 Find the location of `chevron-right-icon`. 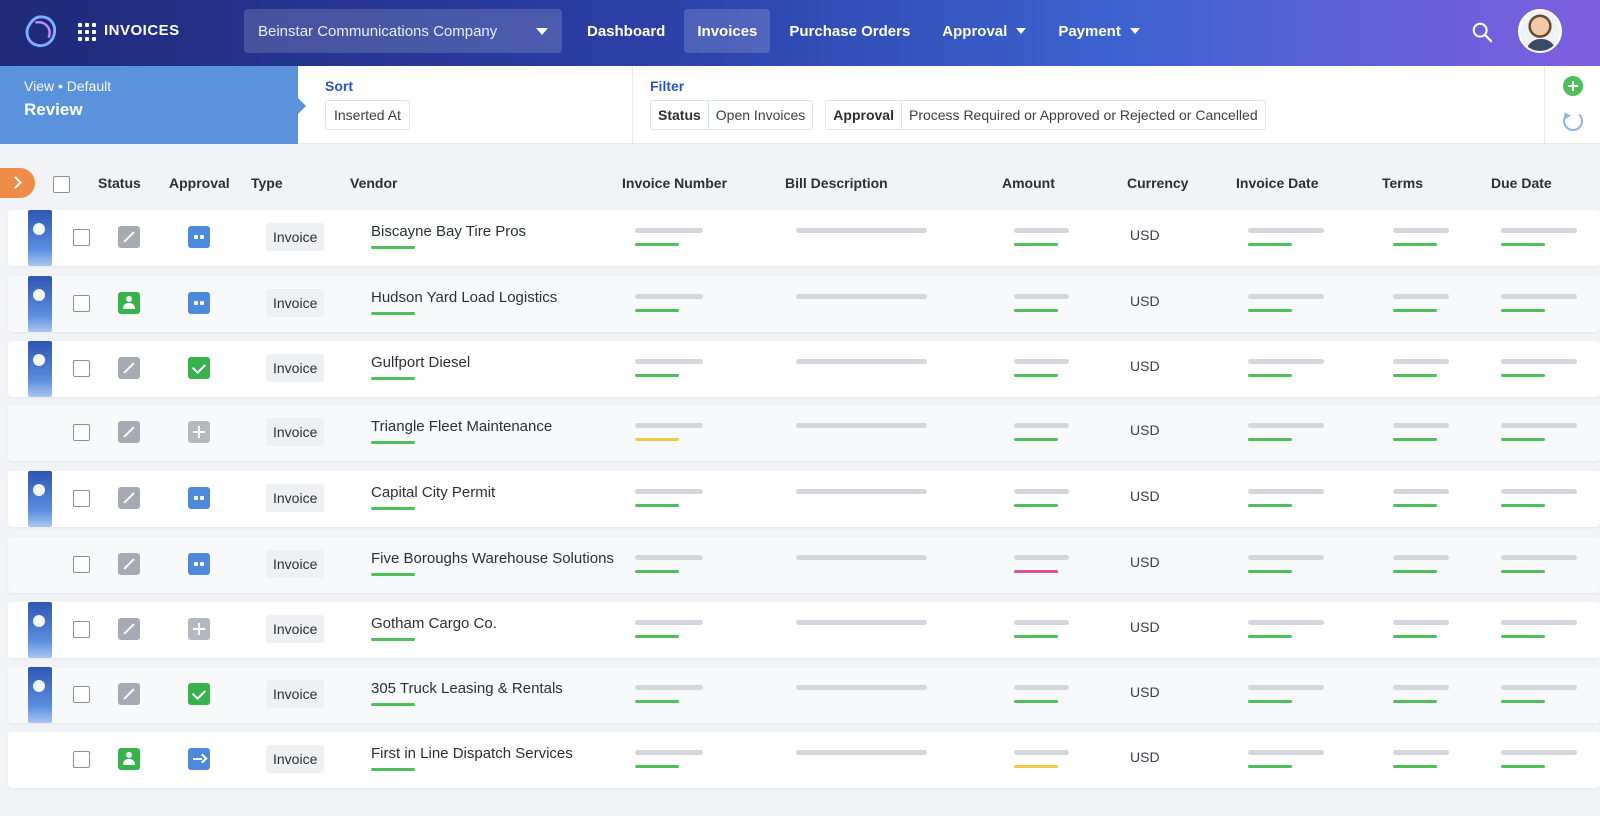

chevron-right-icon is located at coordinates (17, 183).